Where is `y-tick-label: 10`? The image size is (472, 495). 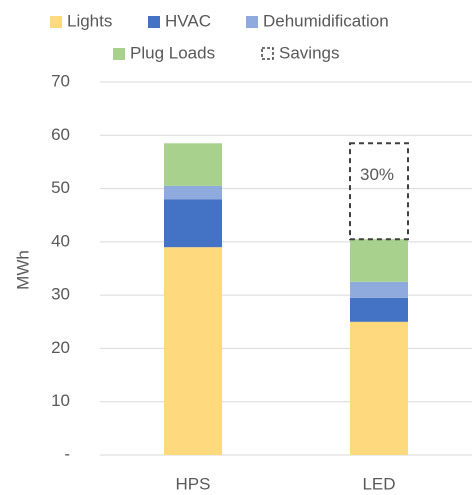 y-tick-label: 10 is located at coordinates (60, 400).